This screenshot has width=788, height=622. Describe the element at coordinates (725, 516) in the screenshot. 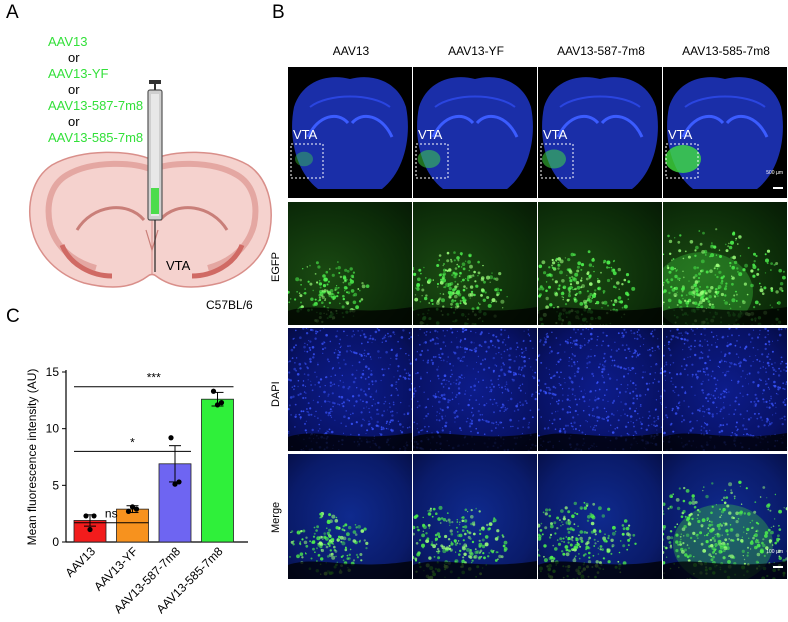

I see `merge-image-4: 100 µm` at that location.